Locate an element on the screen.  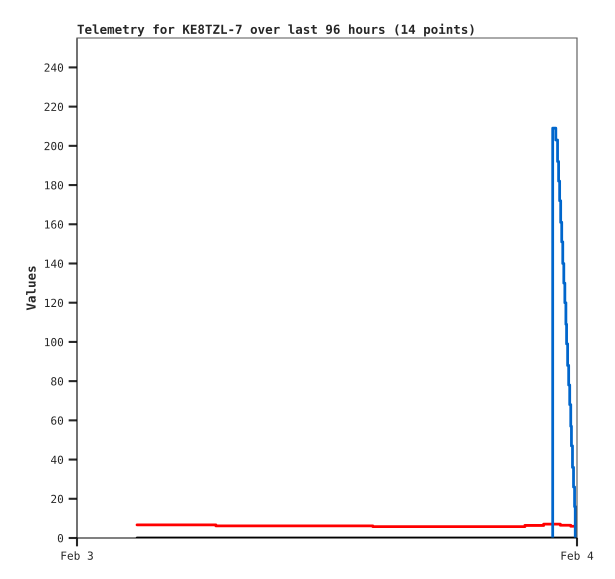
y-tick-label: 180 is located at coordinates (54, 185).